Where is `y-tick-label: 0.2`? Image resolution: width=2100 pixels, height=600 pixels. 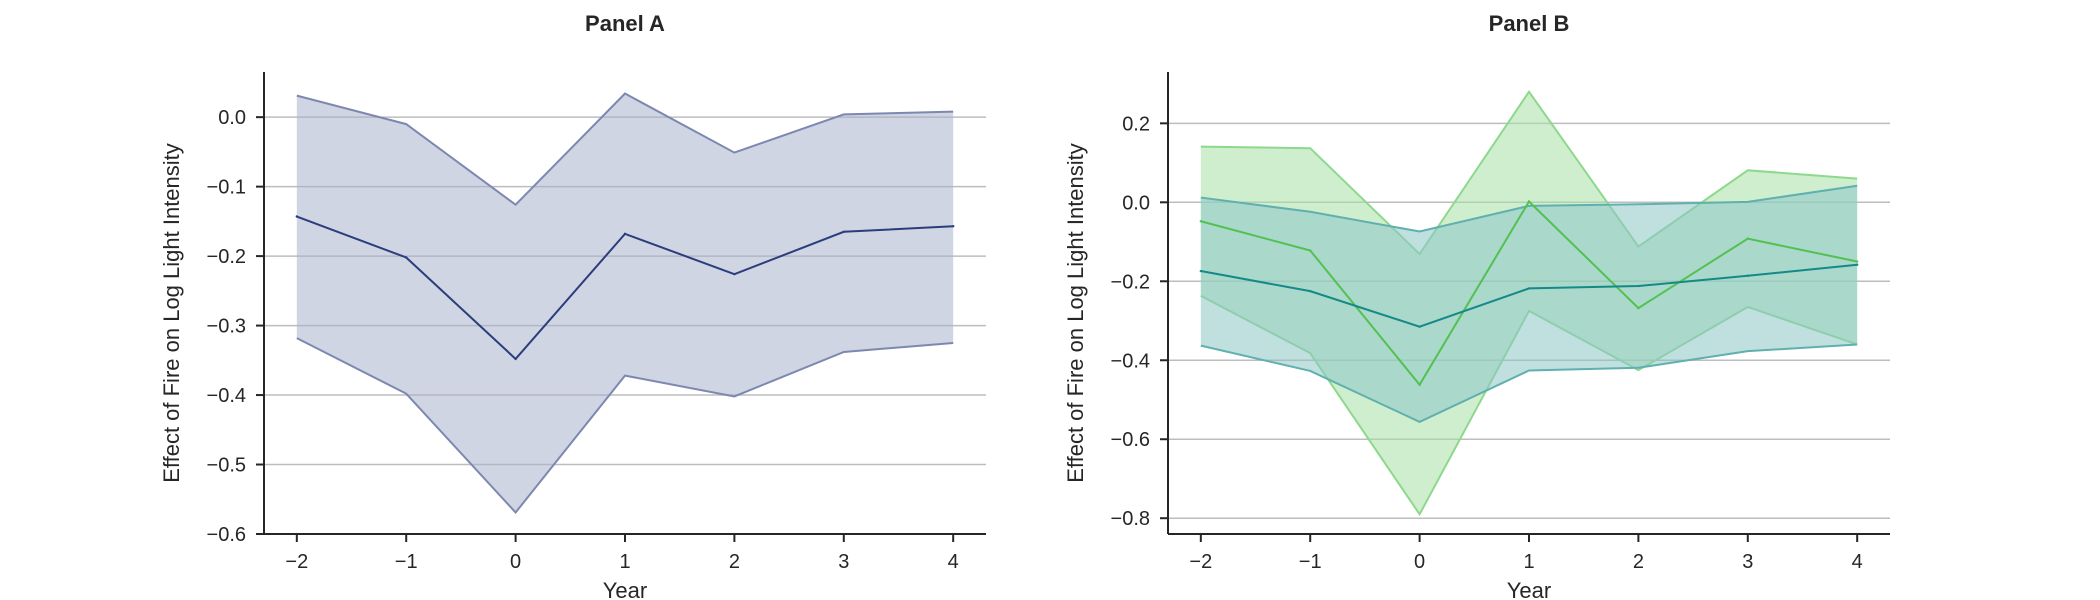
y-tick-label: 0.2 is located at coordinates (1136, 124).